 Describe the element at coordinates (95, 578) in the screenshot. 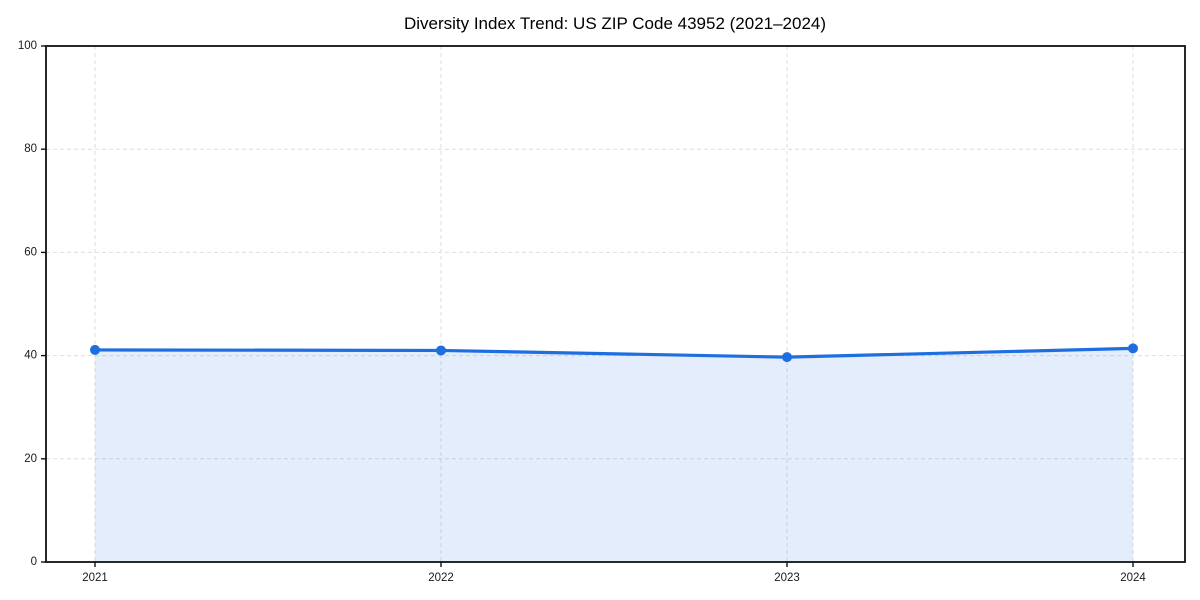

I see `x-tick-label: 2021` at that location.